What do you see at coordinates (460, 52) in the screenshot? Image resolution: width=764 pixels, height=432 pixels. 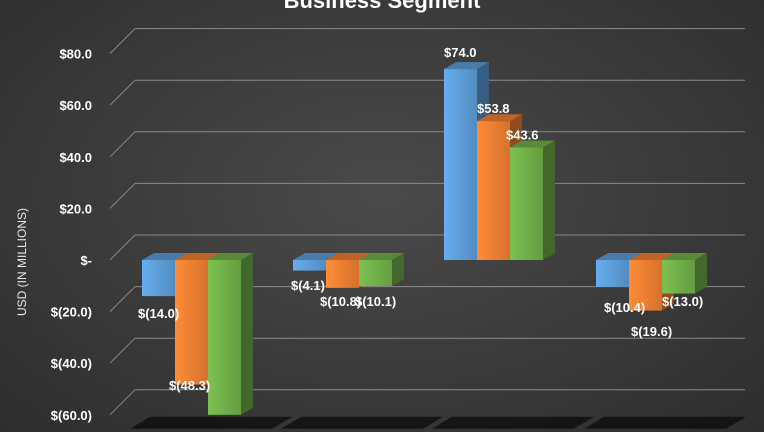 I see `data-label: $74.0` at bounding box center [460, 52].